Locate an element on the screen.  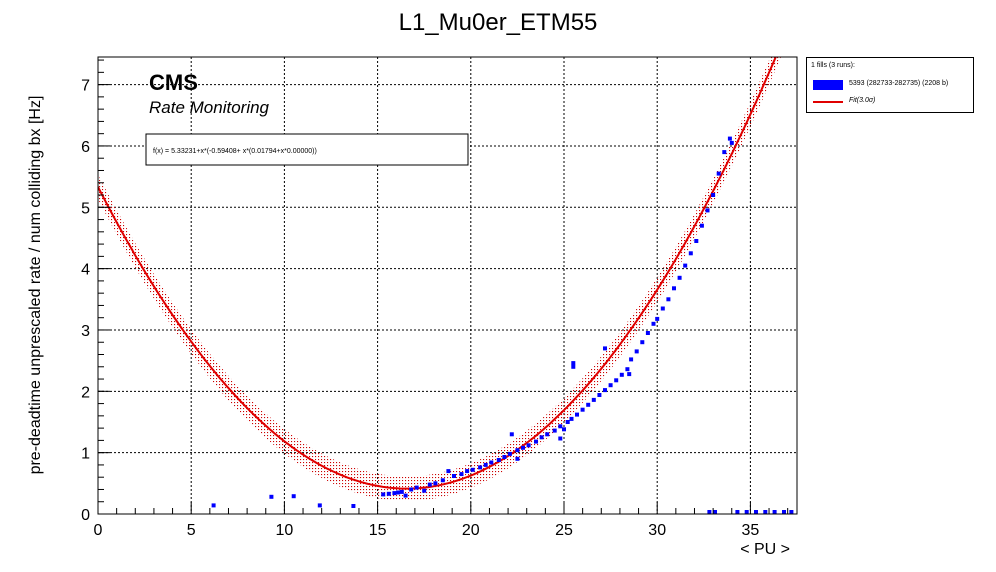
legend-entry-fit: Fit(3.0σ) is located at coordinates (892, 102).